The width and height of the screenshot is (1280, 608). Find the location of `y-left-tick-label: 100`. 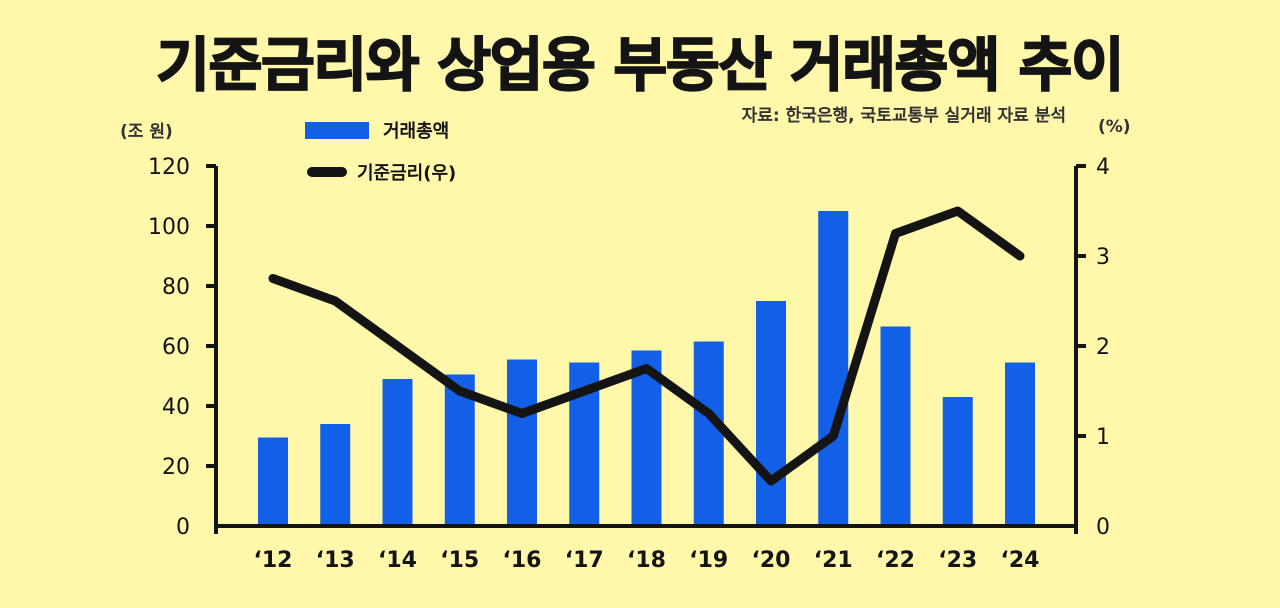

y-left-tick-label: 100 is located at coordinates (169, 227).